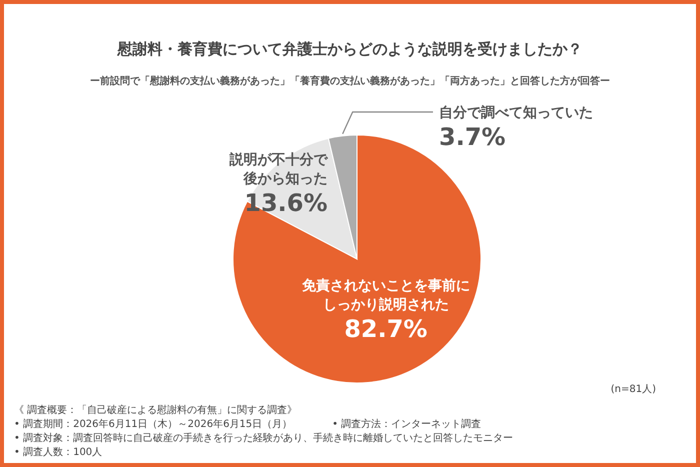  Describe the element at coordinates (58, 453) in the screenshot. I see `text: • 調査人数：100人` at that location.